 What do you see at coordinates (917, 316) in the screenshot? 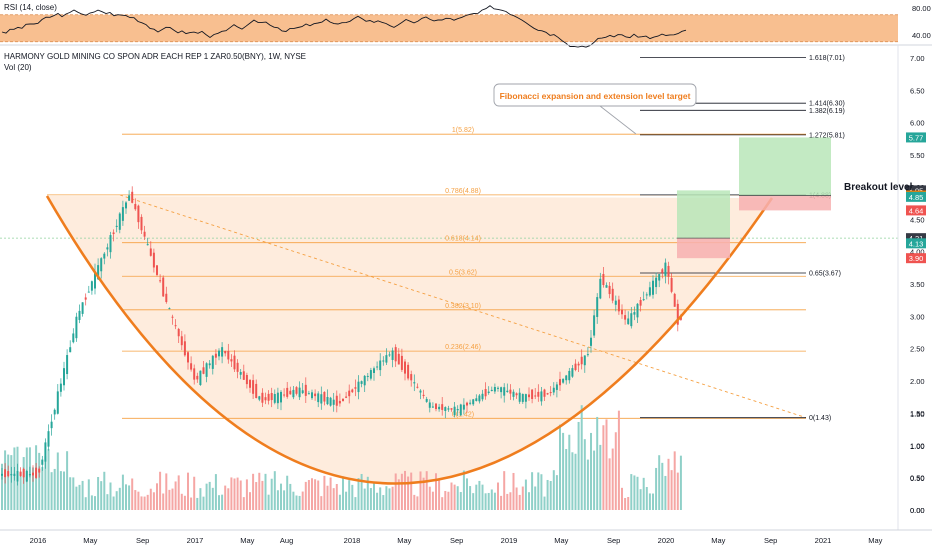
I see `price-tick-label: 3.00` at bounding box center [917, 316].